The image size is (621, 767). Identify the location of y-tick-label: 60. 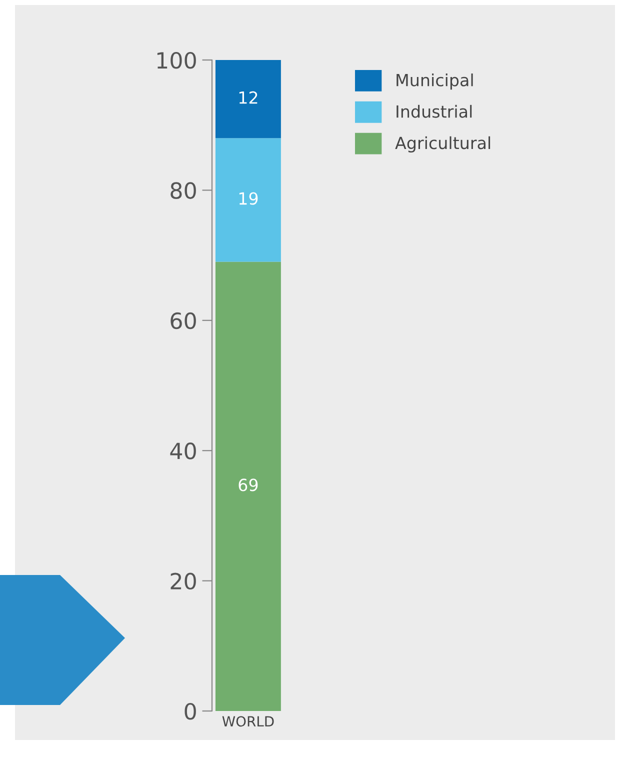
(183, 321).